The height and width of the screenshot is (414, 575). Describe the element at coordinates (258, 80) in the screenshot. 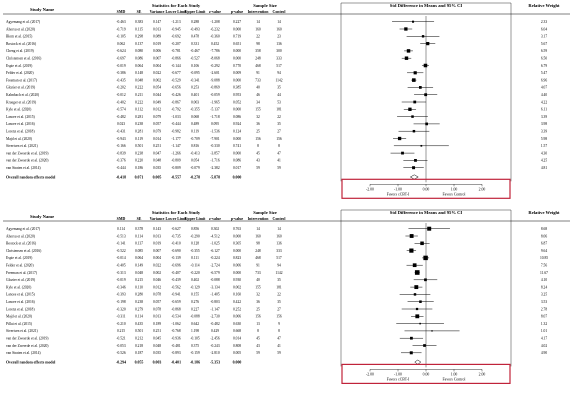

I see `row-ni: 733` at that location.